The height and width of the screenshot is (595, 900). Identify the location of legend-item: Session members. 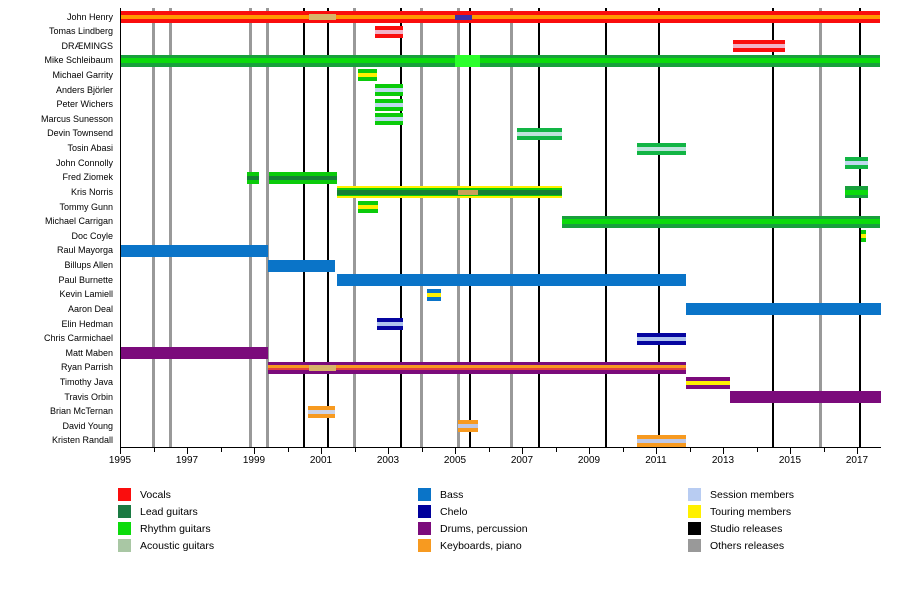
(794, 495).